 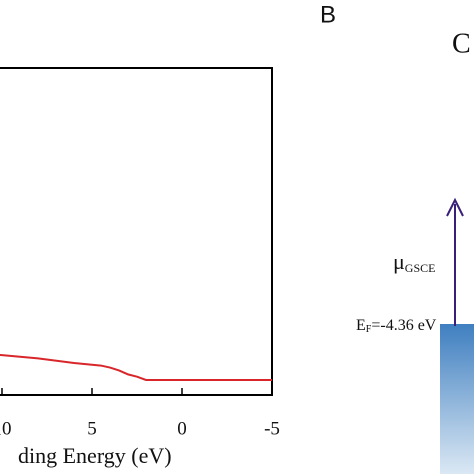 What do you see at coordinates (457, 399) in the screenshot?
I see `energy-band` at bounding box center [457, 399].